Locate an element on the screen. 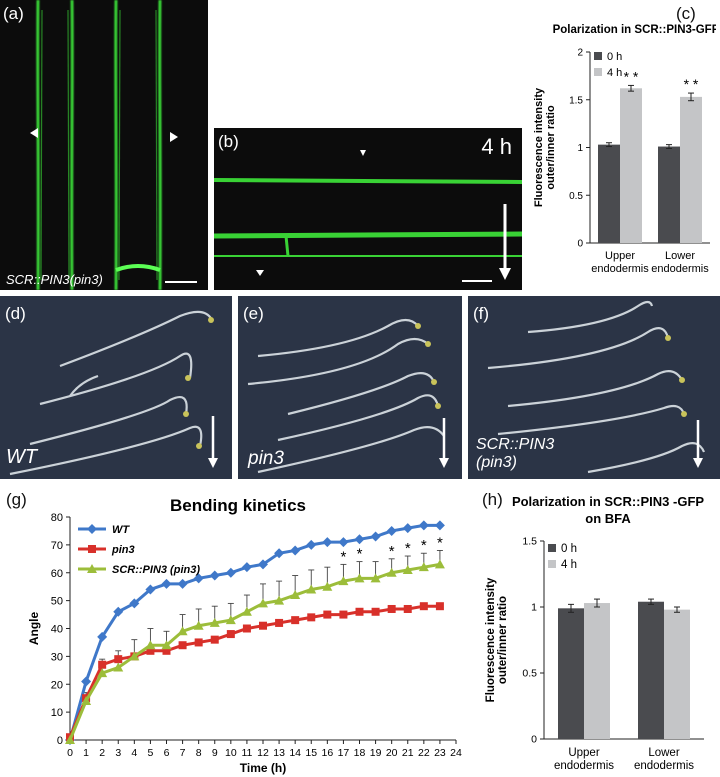 Image resolution: width=720 pixels, height=777 pixels. y-tick-label: 30 is located at coordinates (57, 657).